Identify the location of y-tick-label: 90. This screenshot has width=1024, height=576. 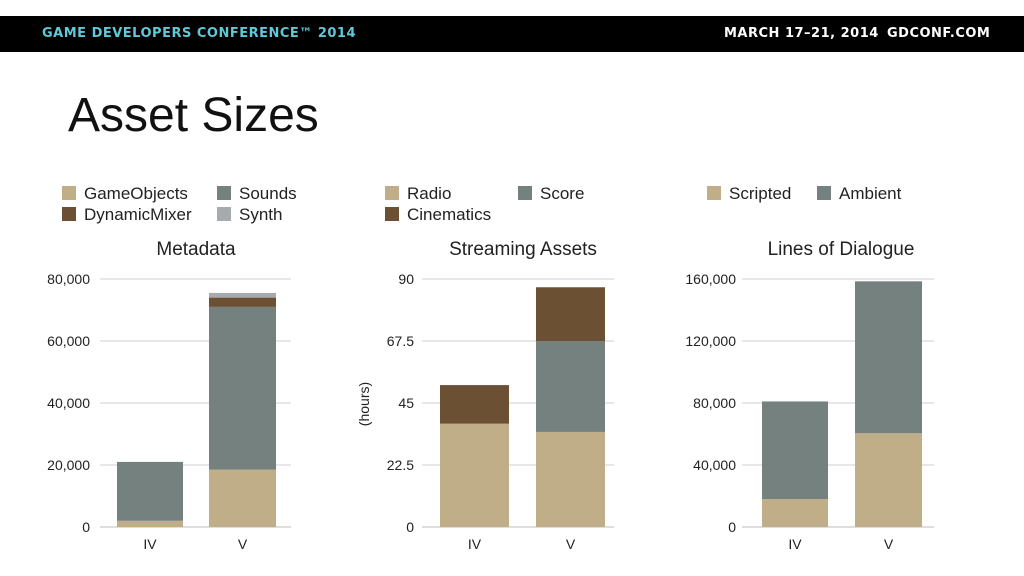
(406, 279).